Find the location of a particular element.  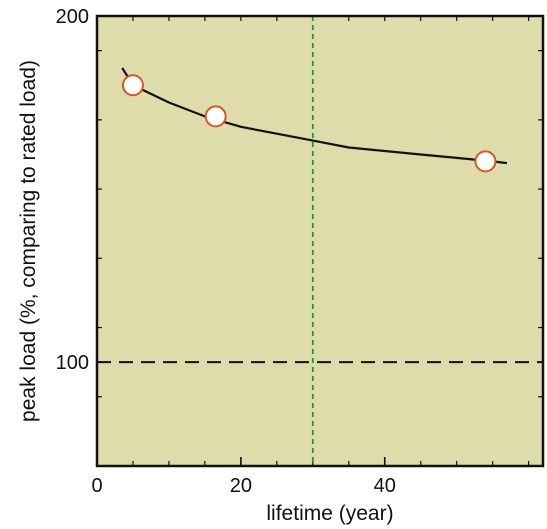

x-tick-label: 0 is located at coordinates (96, 486).